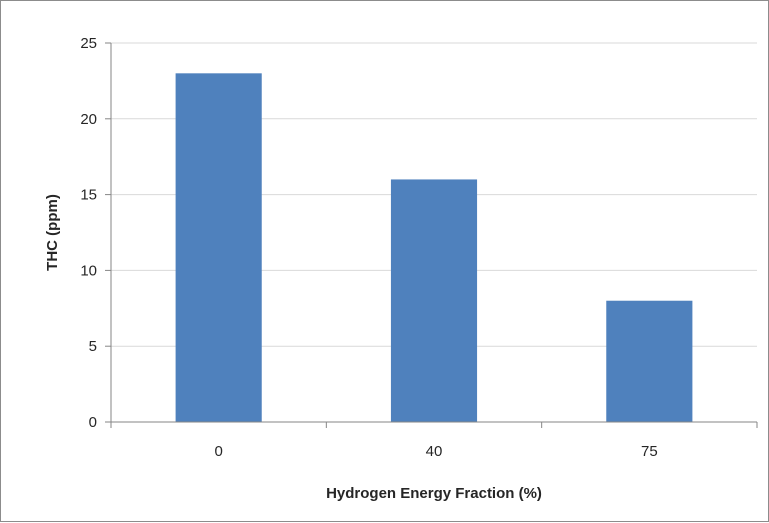  Describe the element at coordinates (88, 195) in the screenshot. I see `y-tick-label: 15` at that location.